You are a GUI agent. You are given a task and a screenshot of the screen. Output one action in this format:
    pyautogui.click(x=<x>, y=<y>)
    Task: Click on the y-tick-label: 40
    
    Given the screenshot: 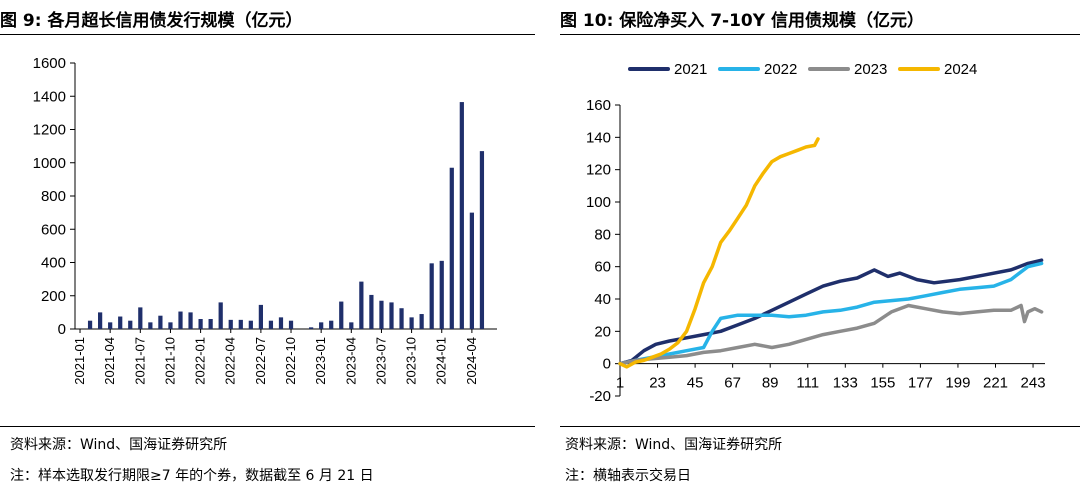 What is the action you would take?
    pyautogui.click(x=602, y=299)
    